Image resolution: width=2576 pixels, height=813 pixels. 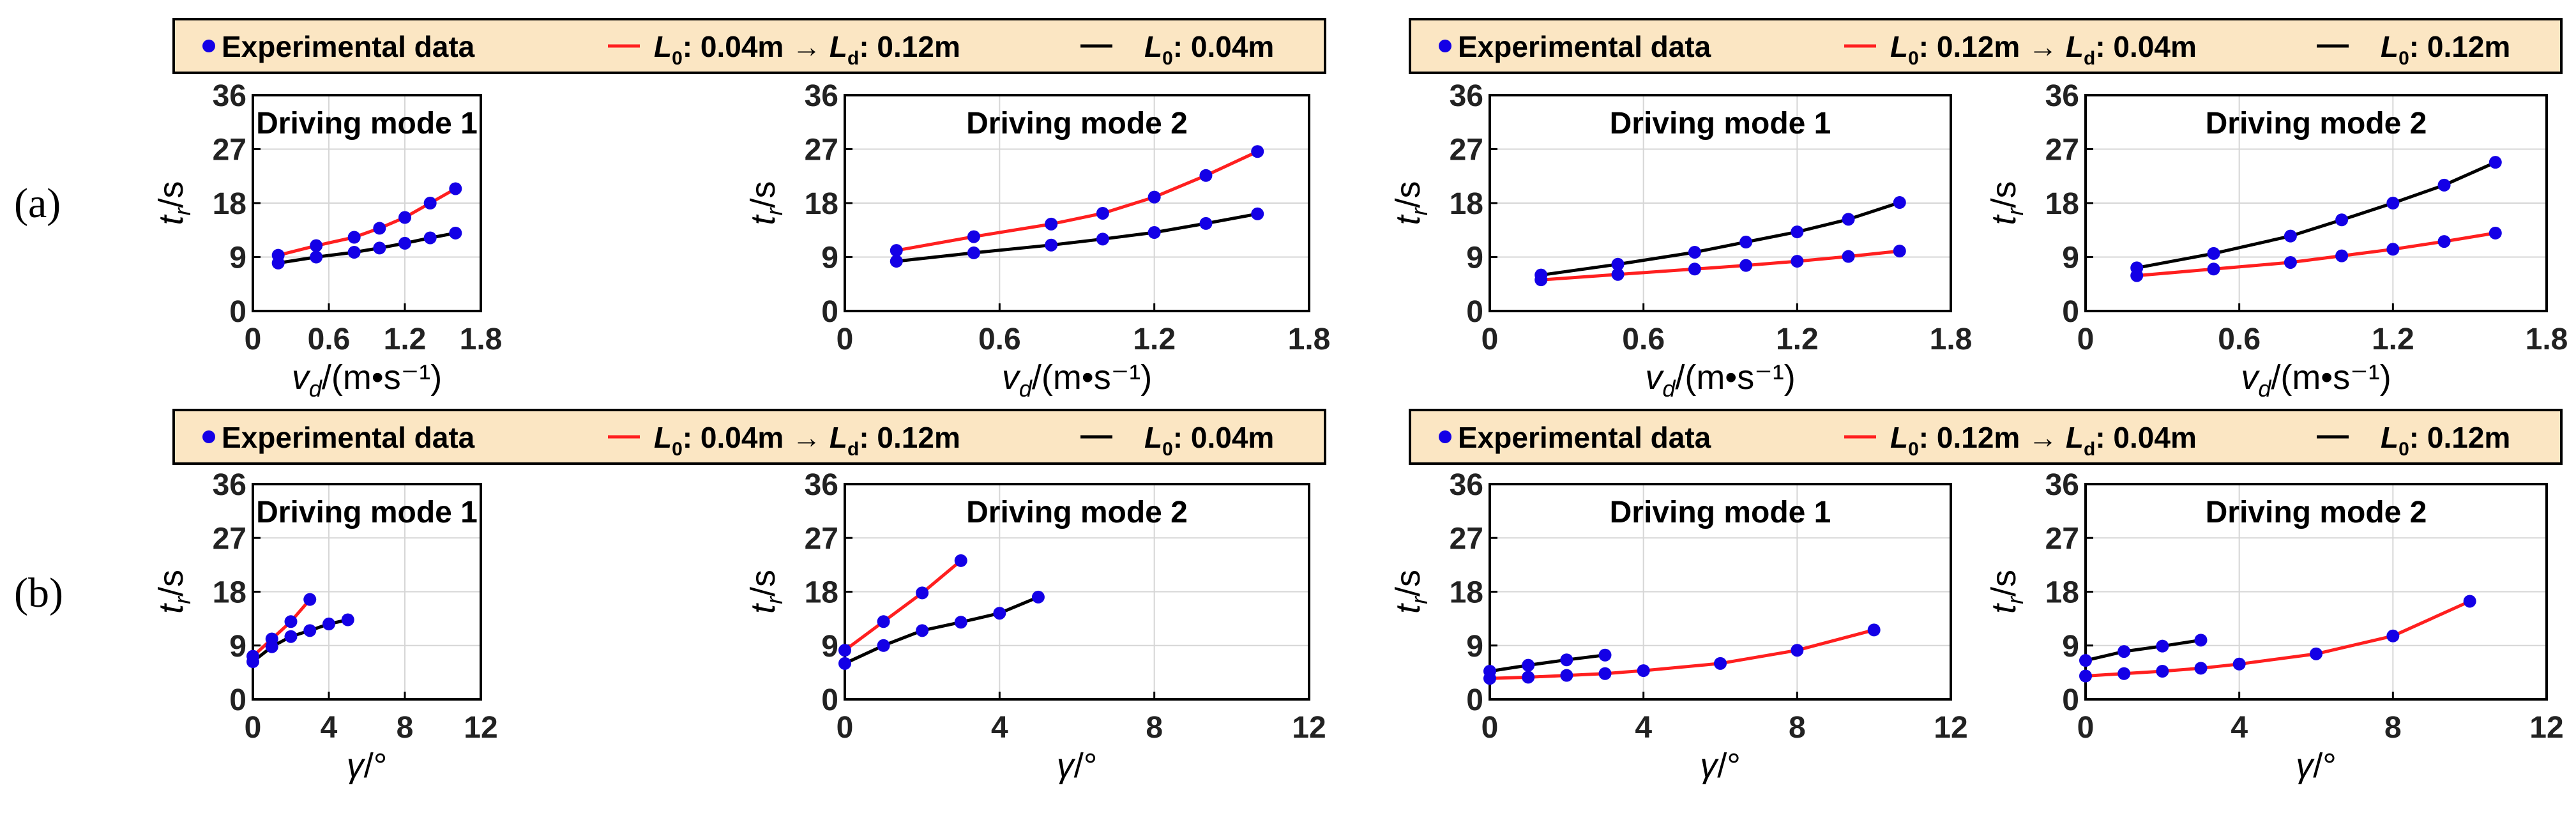 What do you see at coordinates (1154, 340) in the screenshot?
I see `x-tick-label: 1.2` at bounding box center [1154, 340].